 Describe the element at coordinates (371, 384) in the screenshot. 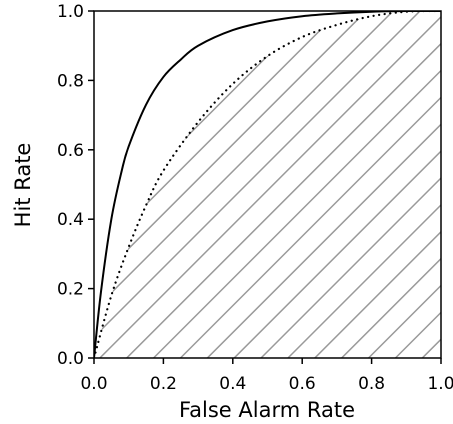

I see `x-tick-label: 0.8` at that location.